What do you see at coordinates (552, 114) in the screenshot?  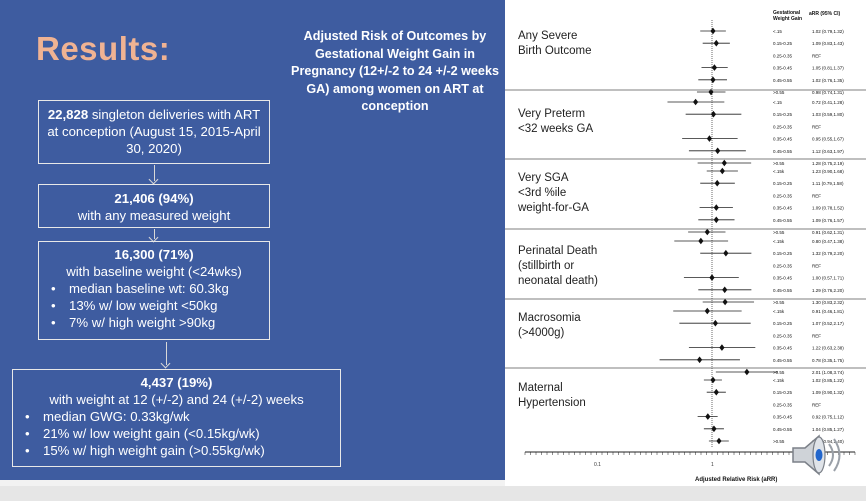 I see `category-line: Very Preterm` at bounding box center [552, 114].